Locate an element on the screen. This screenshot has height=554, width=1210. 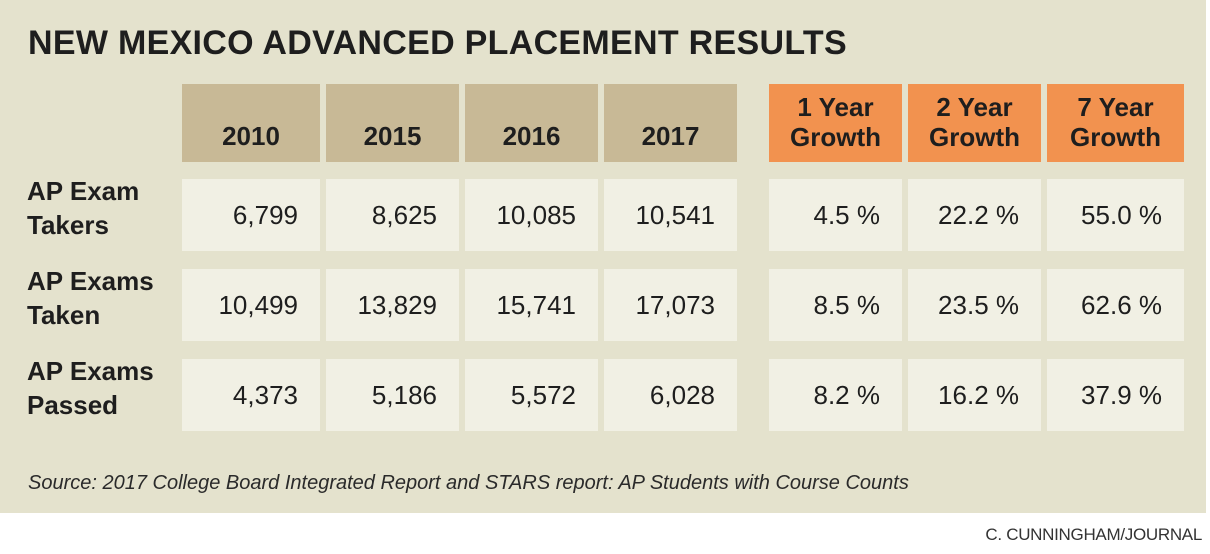
value-cell: 8,625 is located at coordinates (392, 215).